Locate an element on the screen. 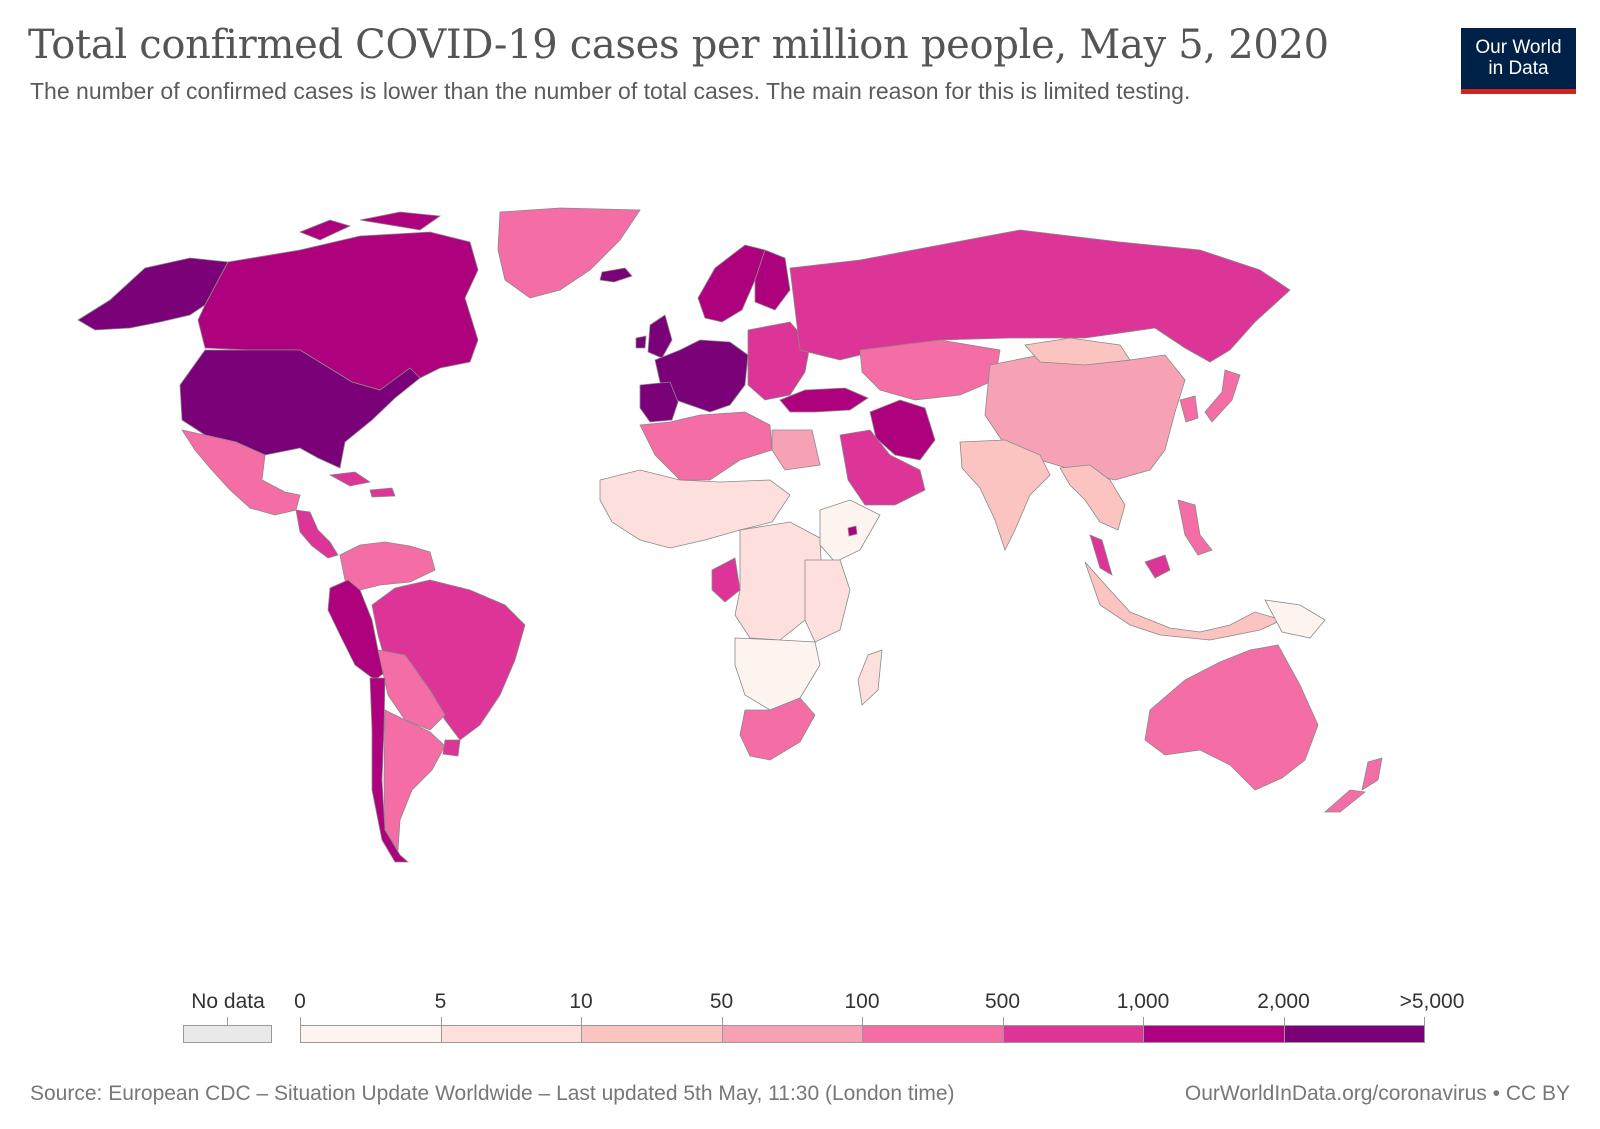 Image resolution: width=1600 pixels, height=1129 pixels. legend-tick-label: 50 is located at coordinates (721, 1001).